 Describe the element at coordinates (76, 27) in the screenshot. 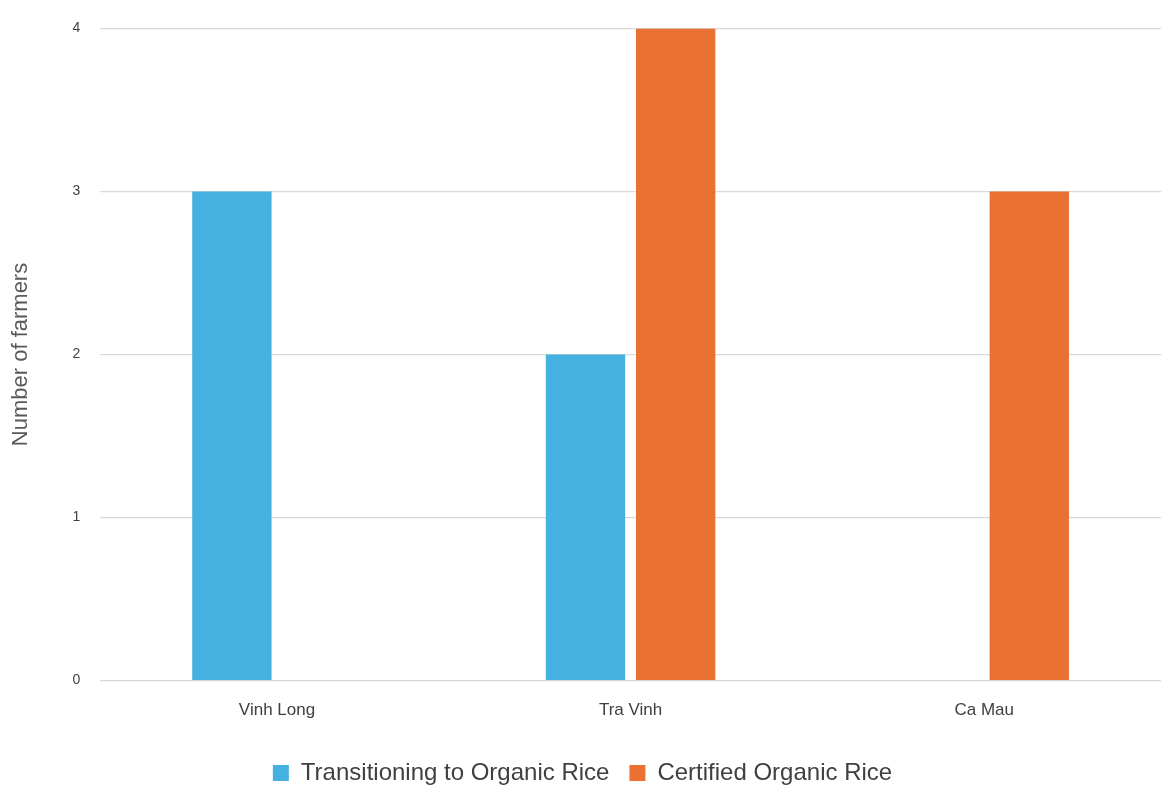

I see `y-tick-label: 4` at that location.